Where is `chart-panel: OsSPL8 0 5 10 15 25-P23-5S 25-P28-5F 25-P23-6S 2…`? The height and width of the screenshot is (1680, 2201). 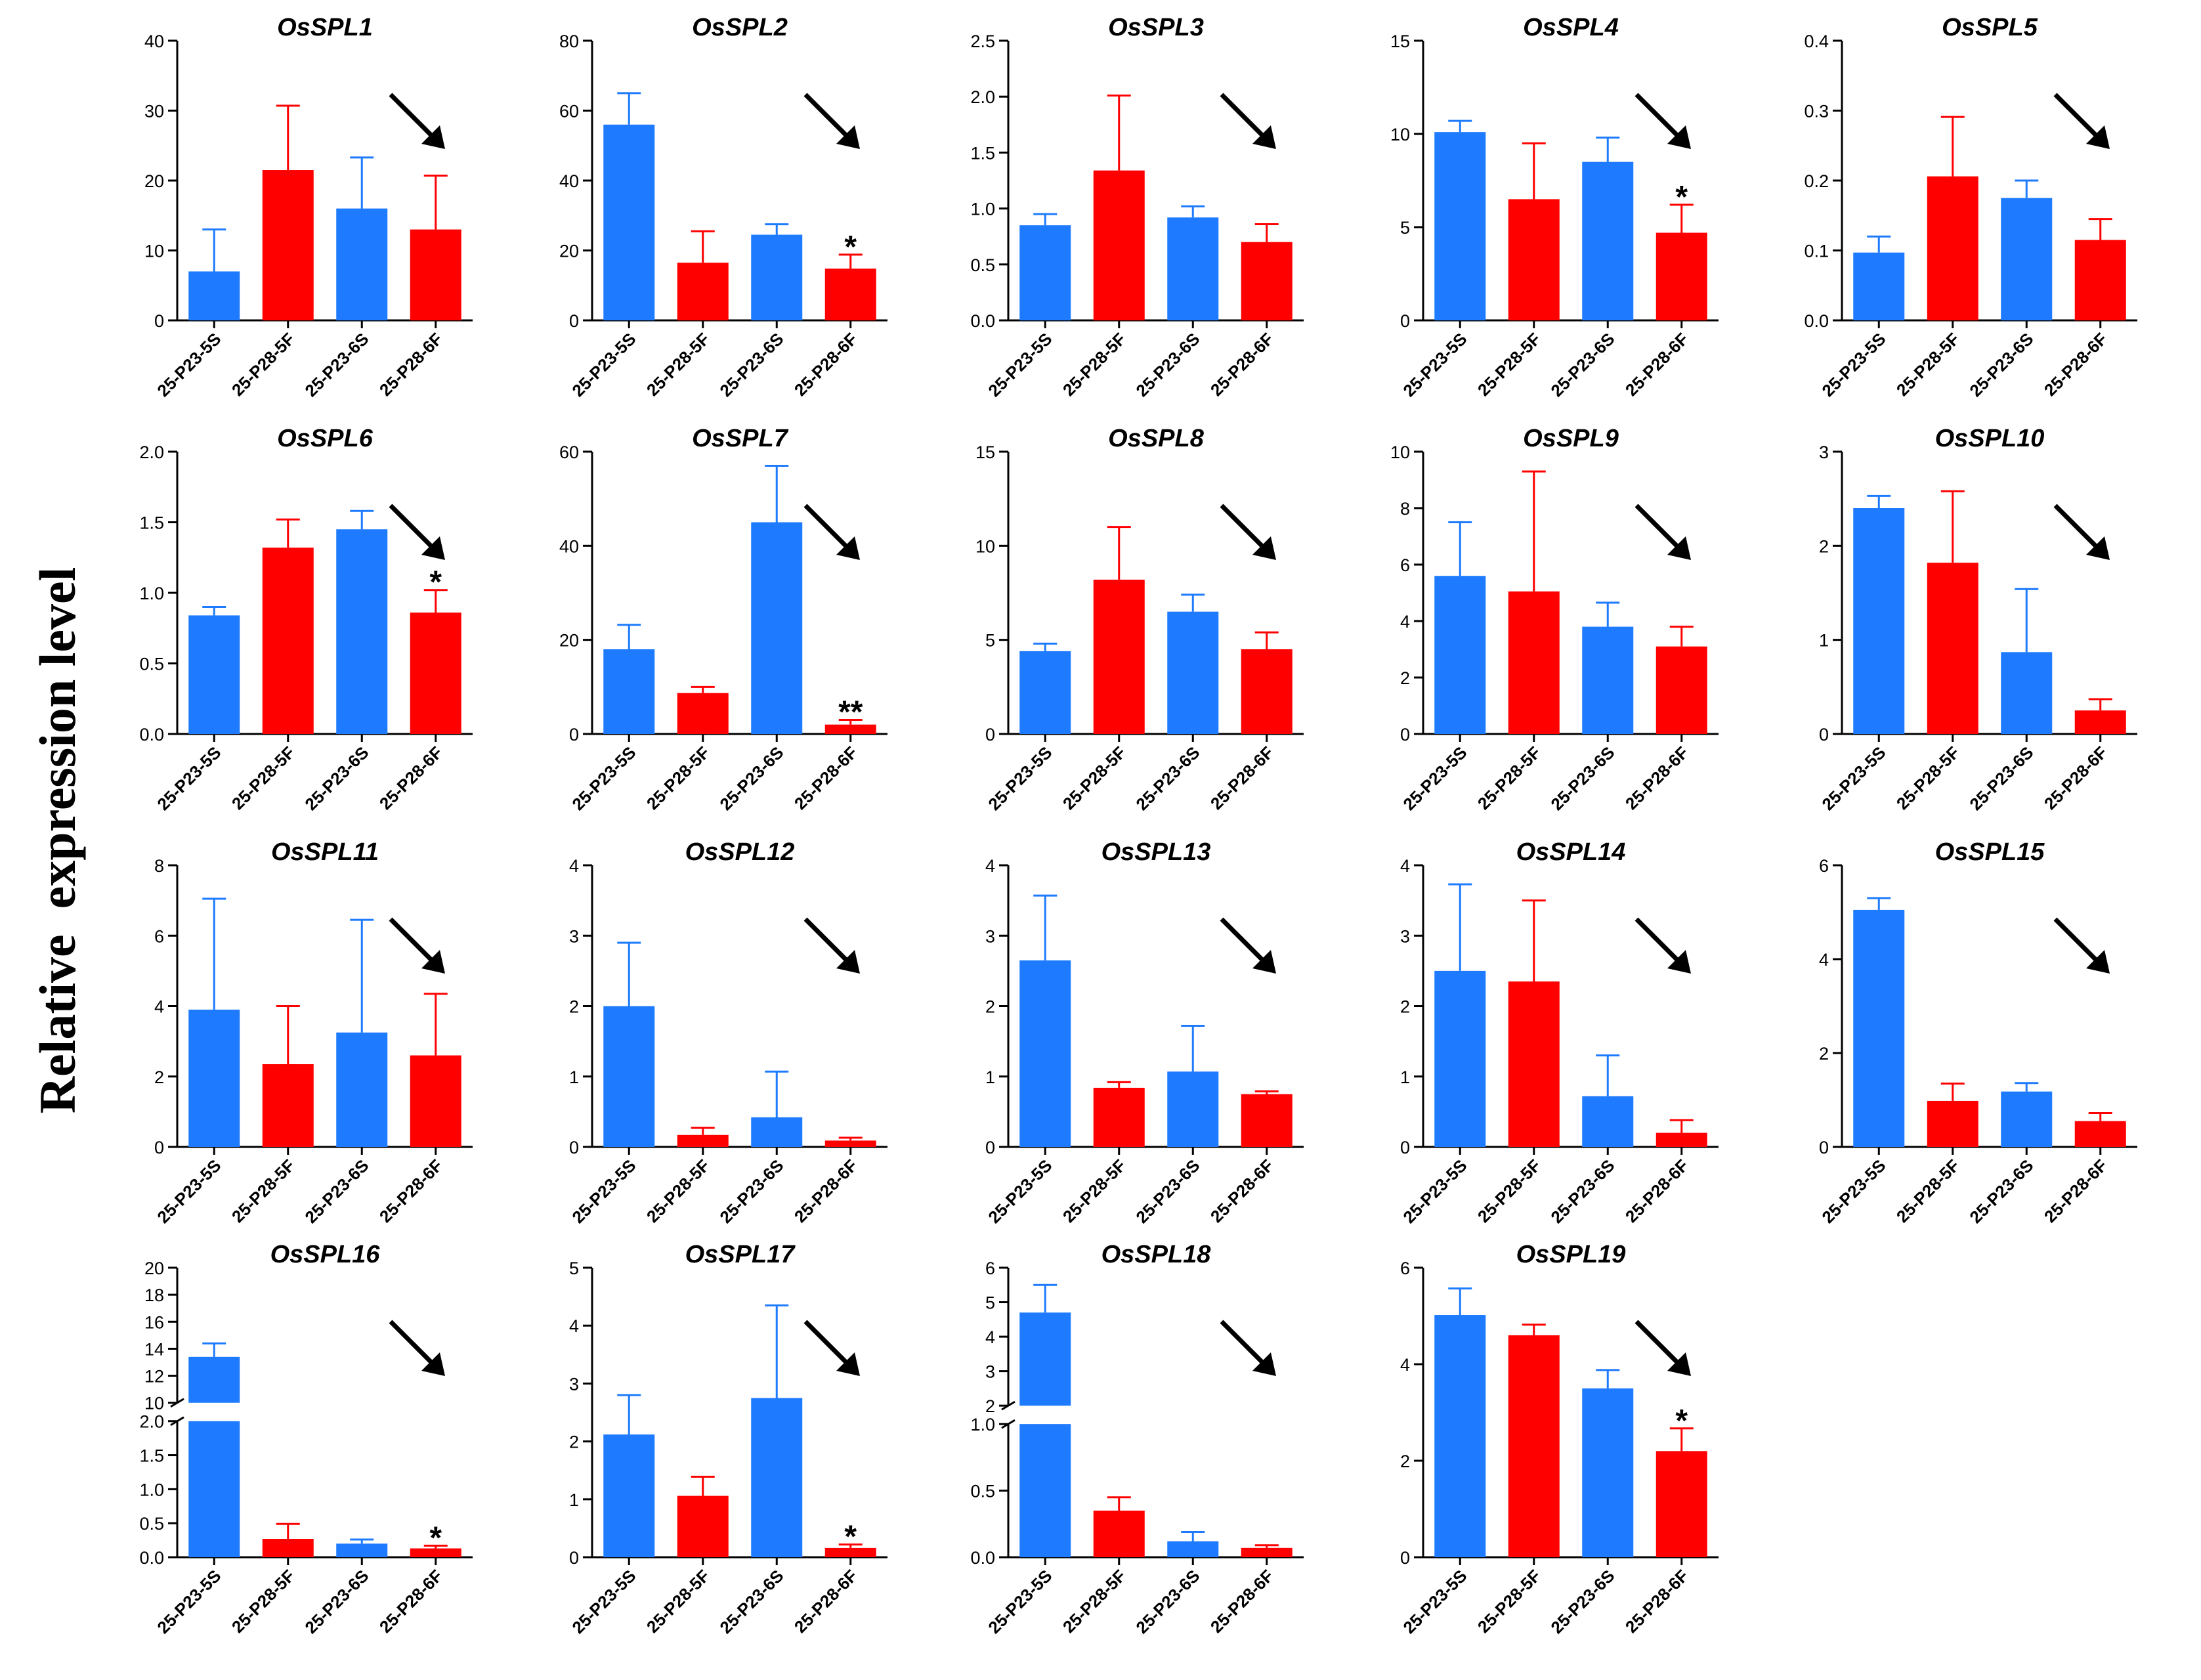
chart-panel: OsSPL8 0 5 10 15 25-P23-5S 25-P28-5F 25-P23-6S 2… is located at coordinates (1140, 619).